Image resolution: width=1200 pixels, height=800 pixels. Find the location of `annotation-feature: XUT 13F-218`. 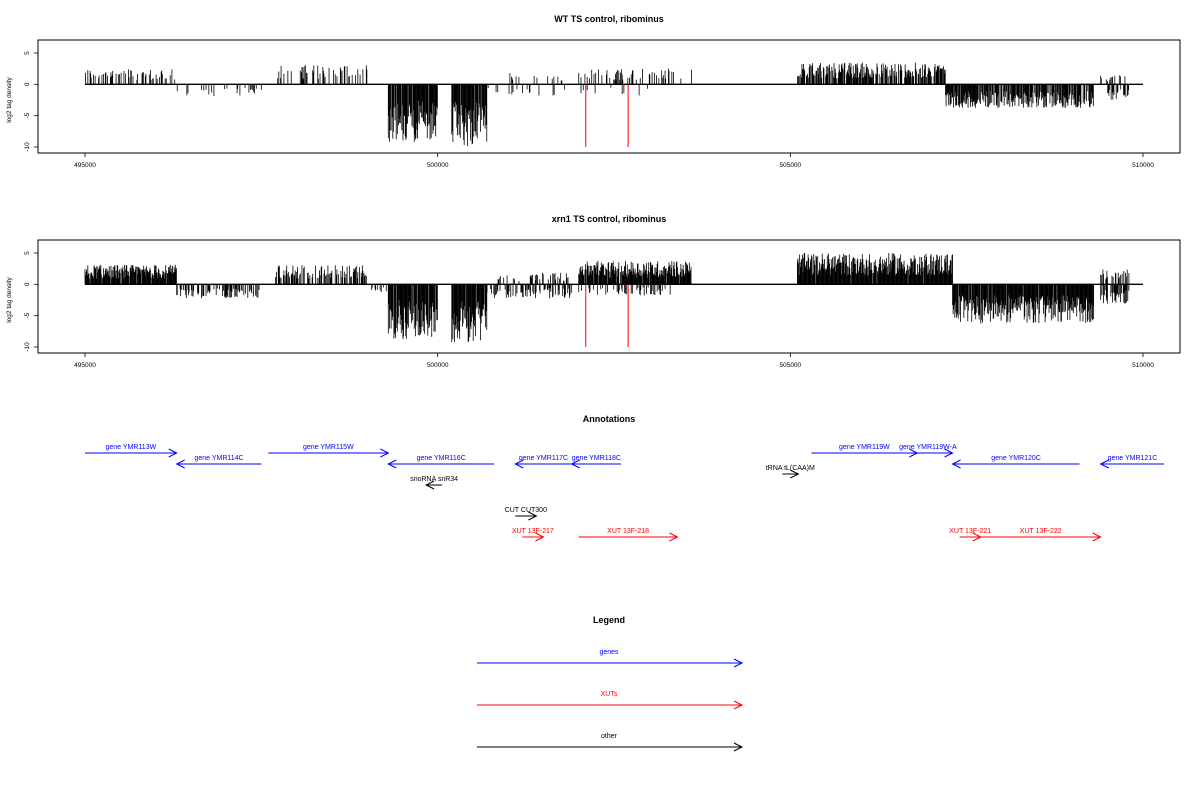

annotation-feature: XUT 13F-218 is located at coordinates (628, 535).